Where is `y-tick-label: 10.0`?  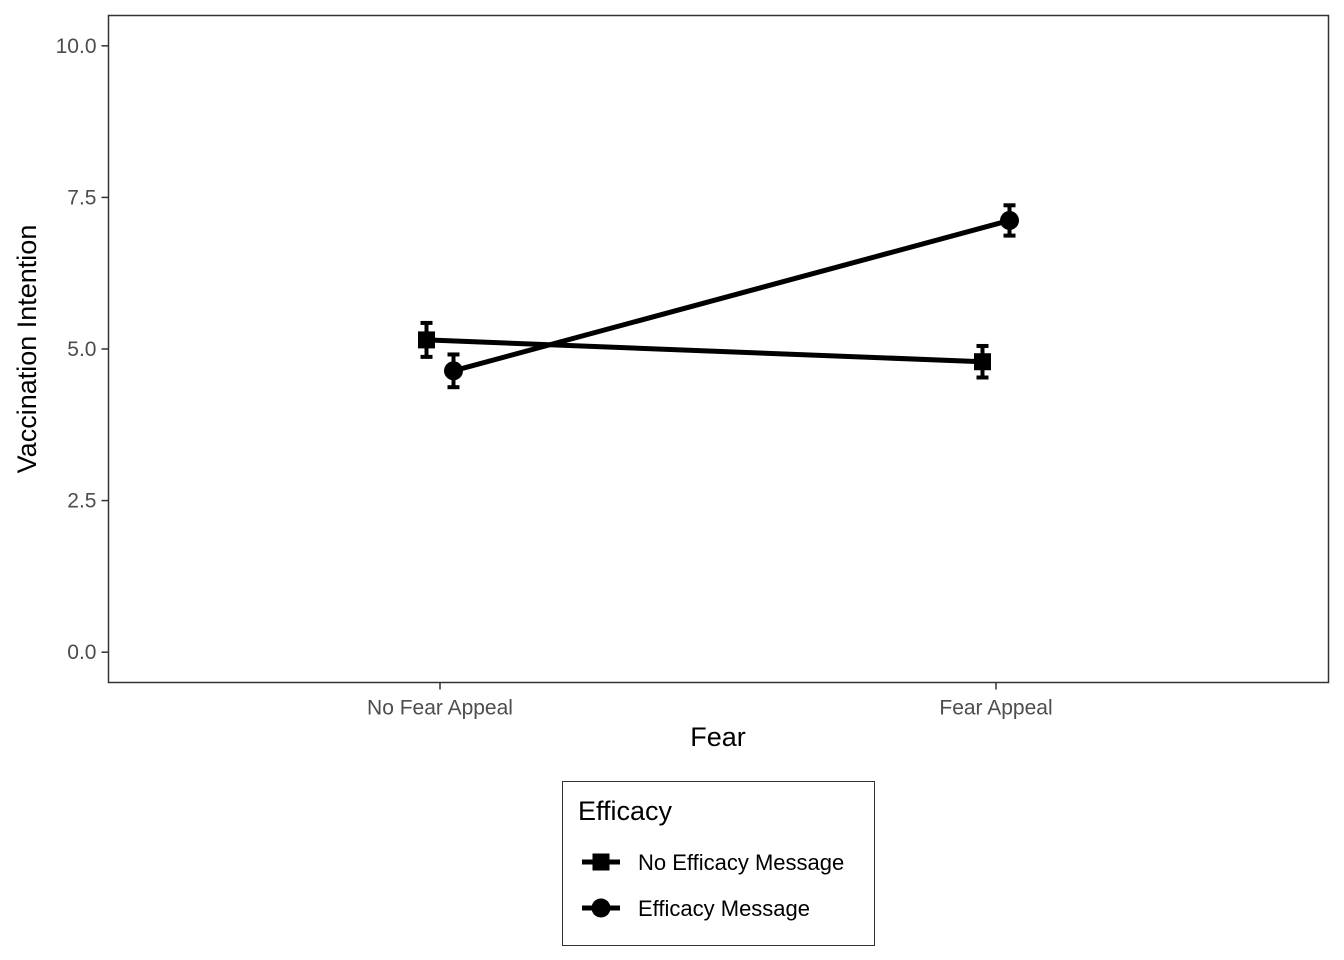
y-tick-label: 10.0 is located at coordinates (76, 46).